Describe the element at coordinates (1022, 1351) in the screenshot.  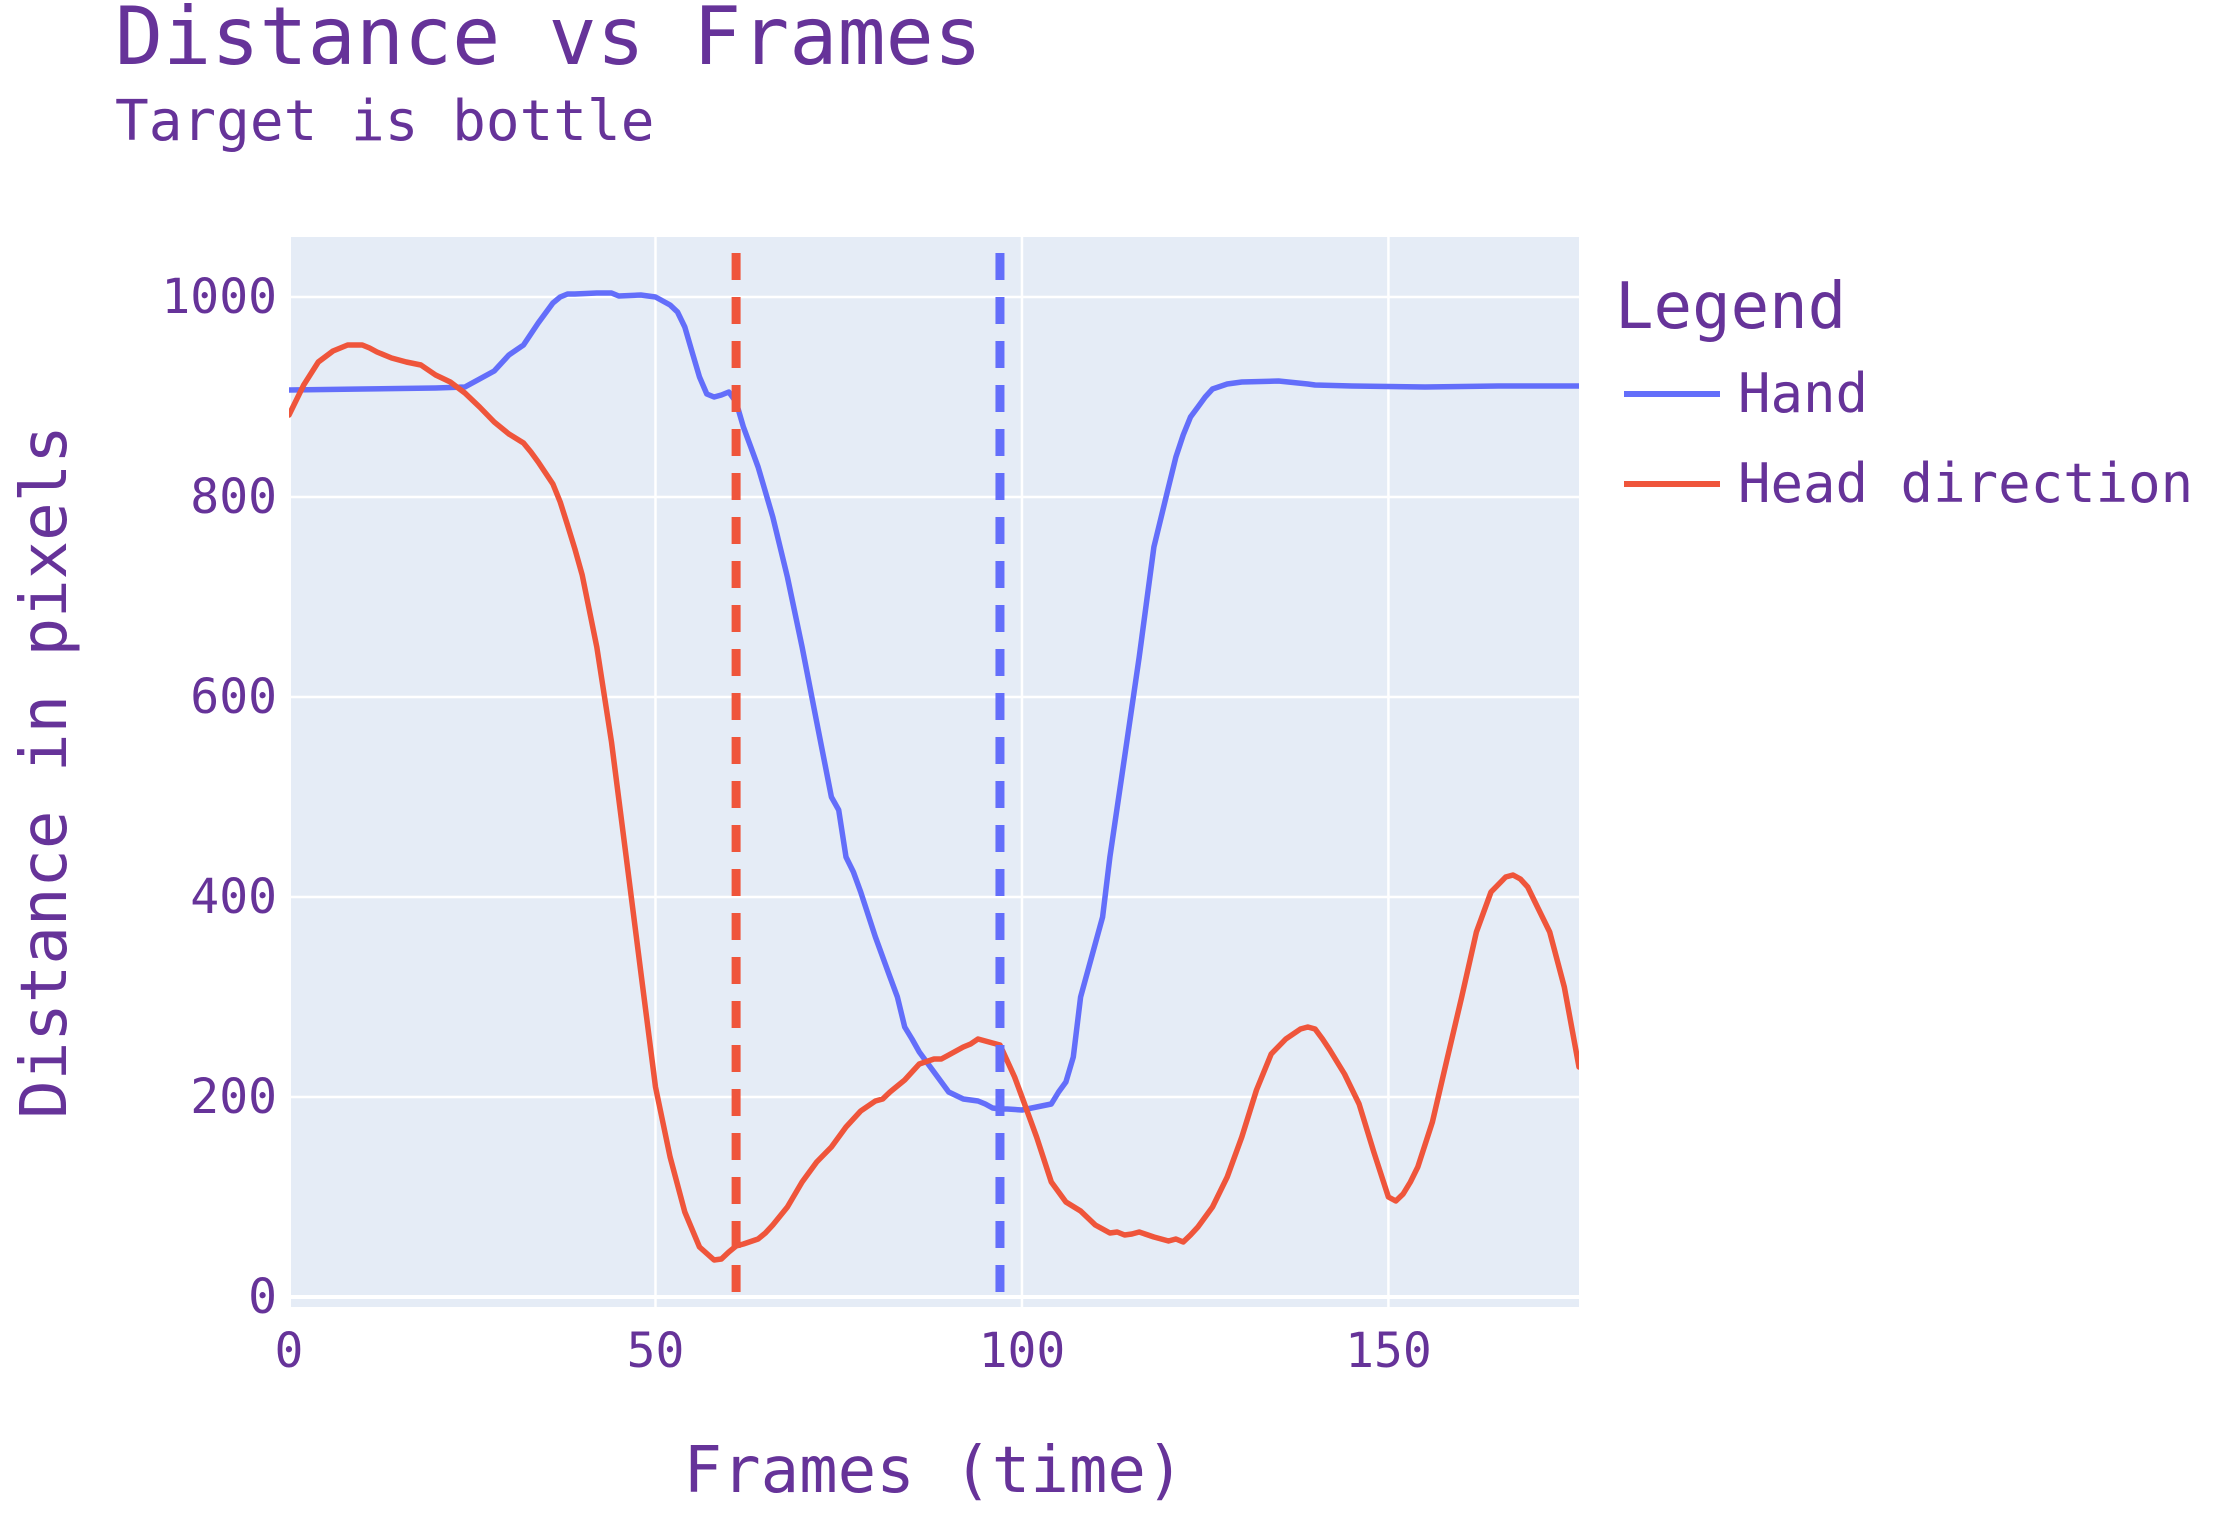
I see `x-tick-label: 100` at that location.